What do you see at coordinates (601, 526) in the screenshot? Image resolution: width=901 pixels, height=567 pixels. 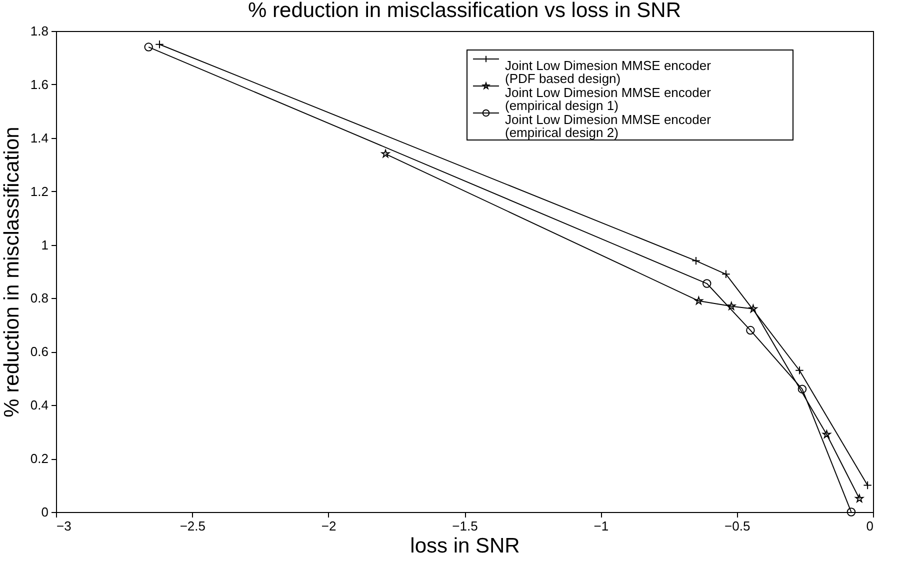 I see `x-tick-label: −1` at bounding box center [601, 526].